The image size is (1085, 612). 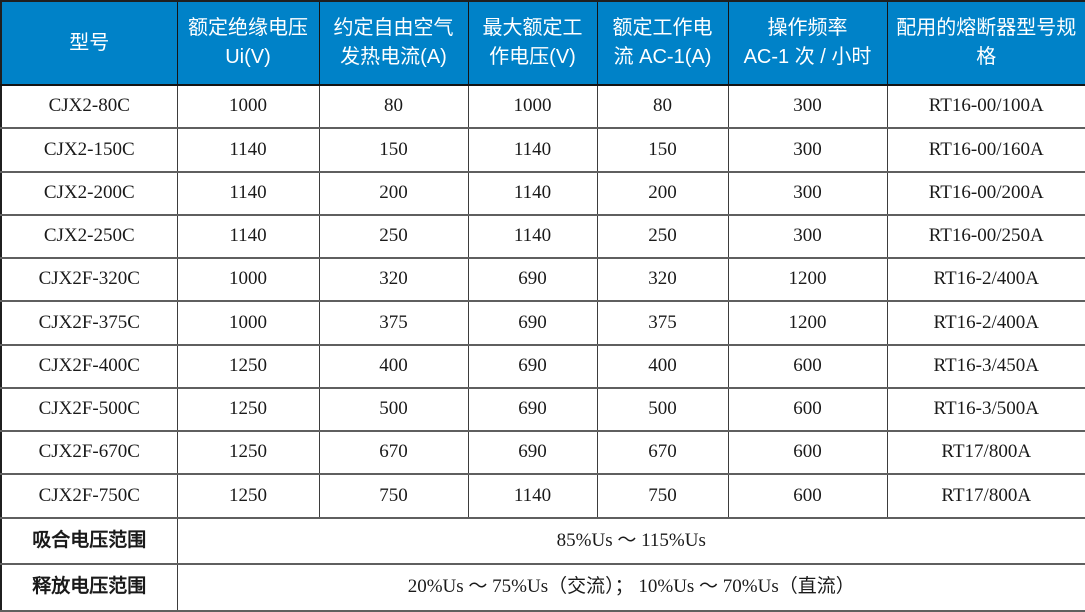 I want to click on model-cell: CJX2F-500C, so click(x=89, y=409).